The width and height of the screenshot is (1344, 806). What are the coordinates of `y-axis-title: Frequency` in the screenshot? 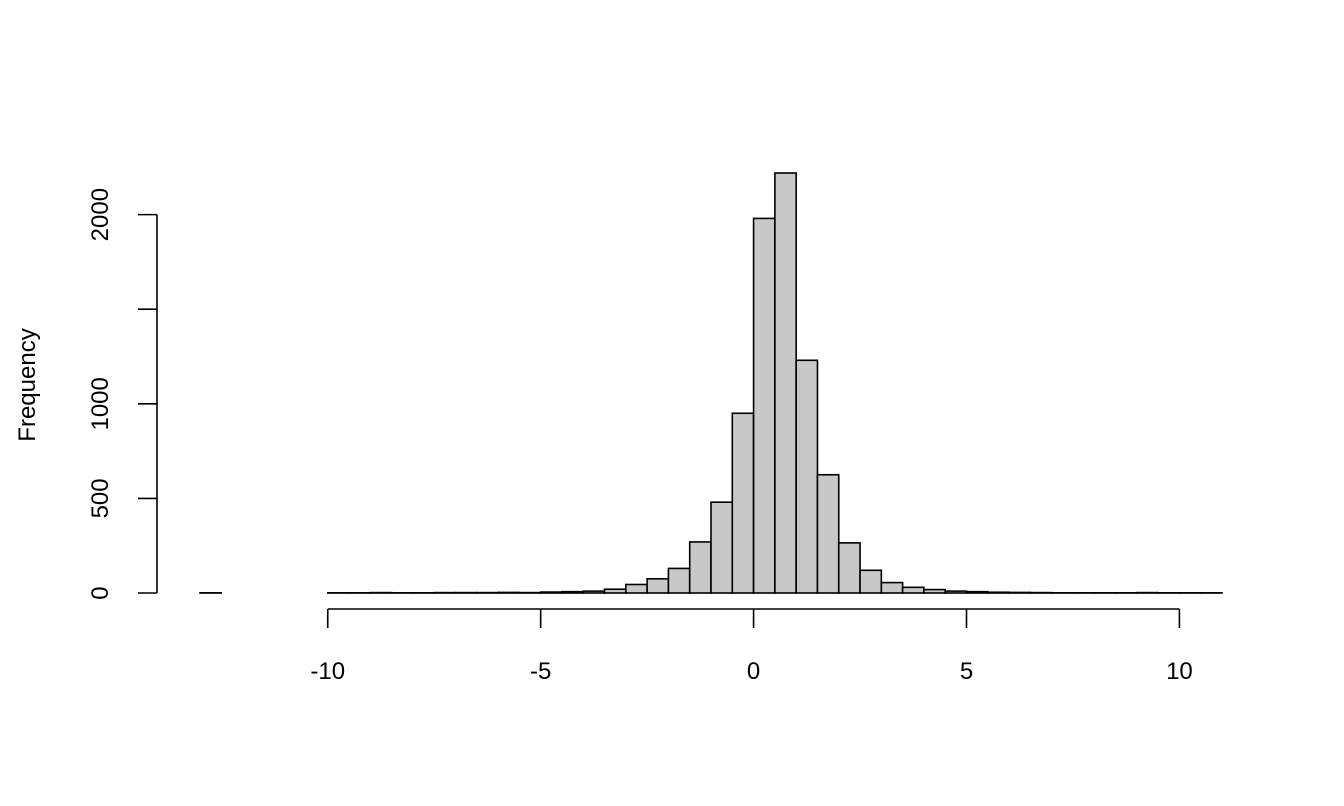 It's located at (27, 384).